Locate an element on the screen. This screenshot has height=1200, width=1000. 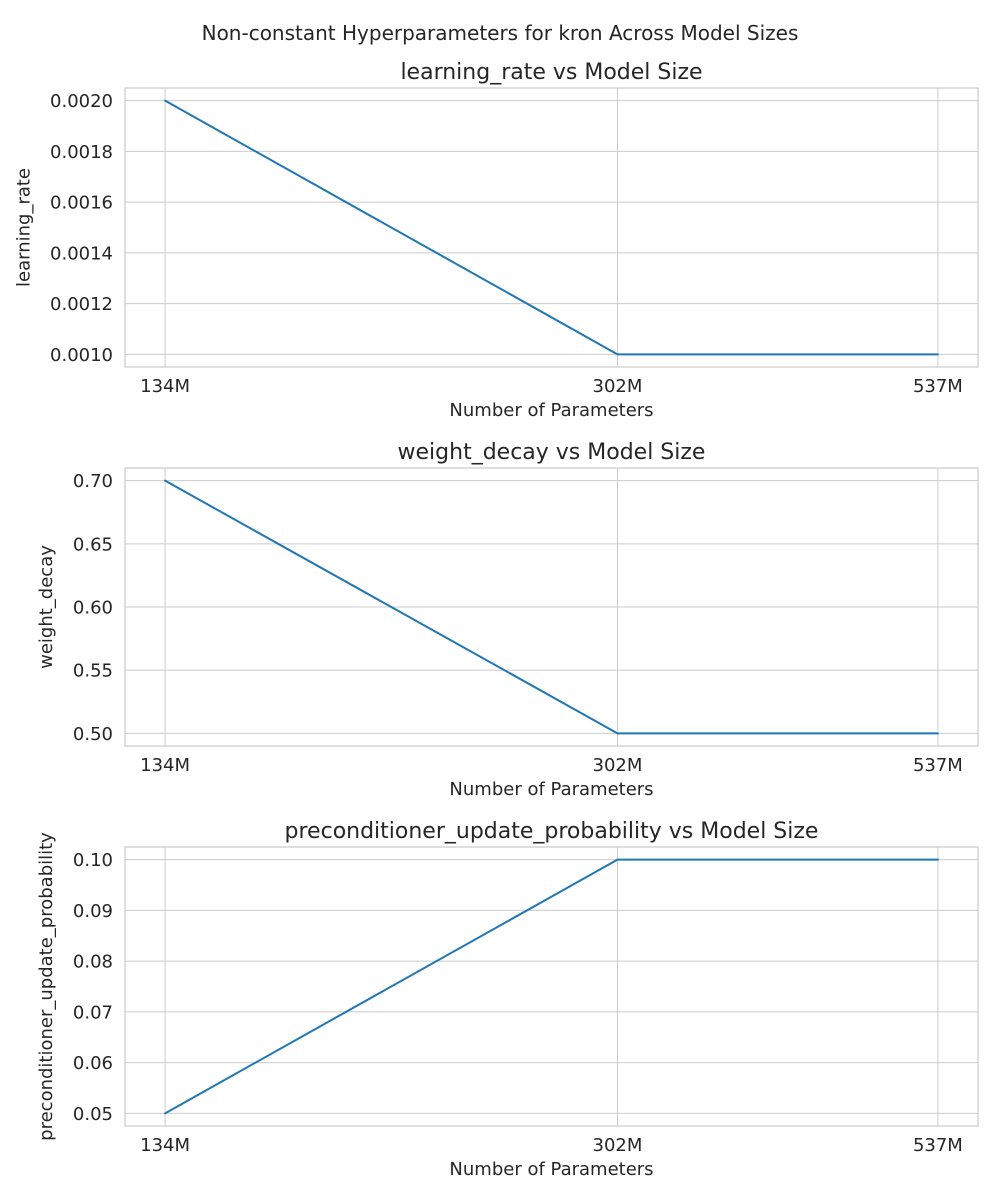
y-tick-label: 0.0012 is located at coordinates (81, 304).